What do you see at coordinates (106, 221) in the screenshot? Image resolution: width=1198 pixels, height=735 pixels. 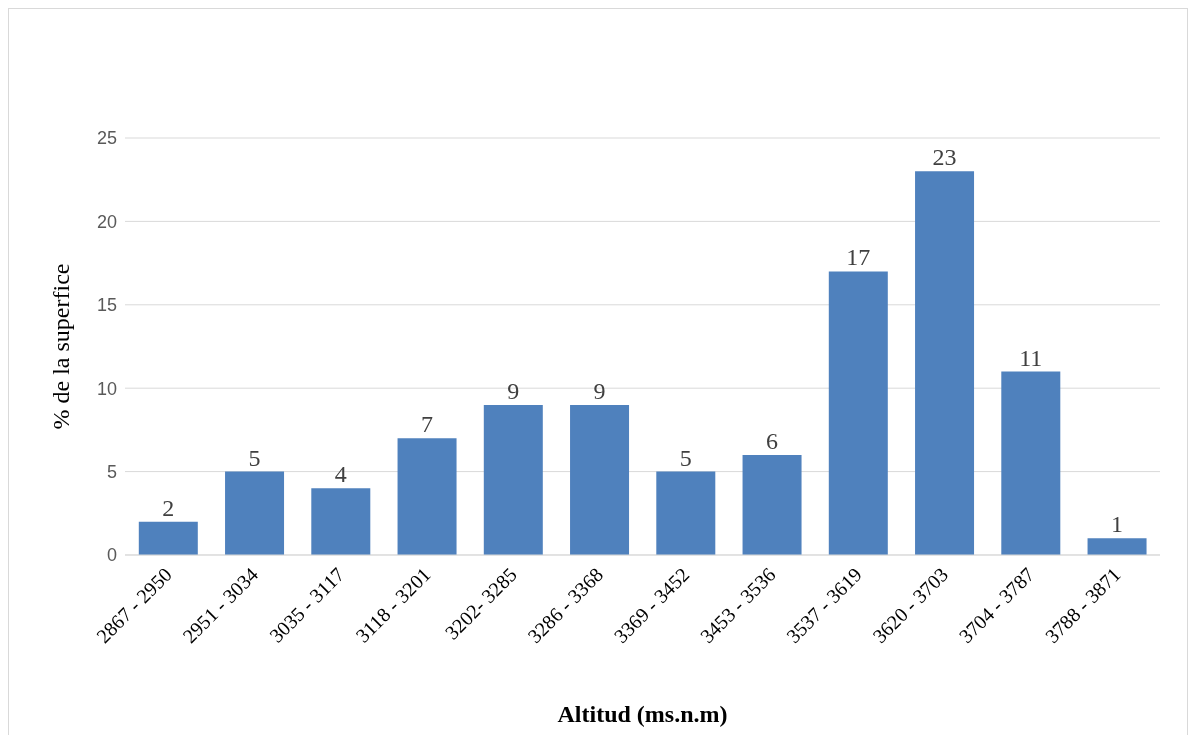 I see `y-tick-label: 20` at bounding box center [106, 221].